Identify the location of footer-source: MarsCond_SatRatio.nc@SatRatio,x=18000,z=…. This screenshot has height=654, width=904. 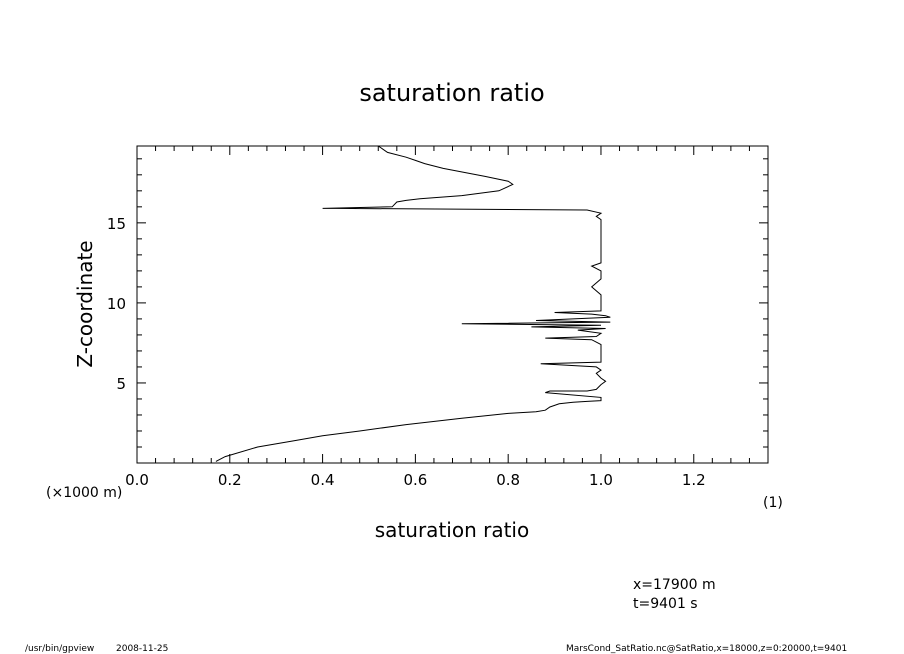
(706, 649).